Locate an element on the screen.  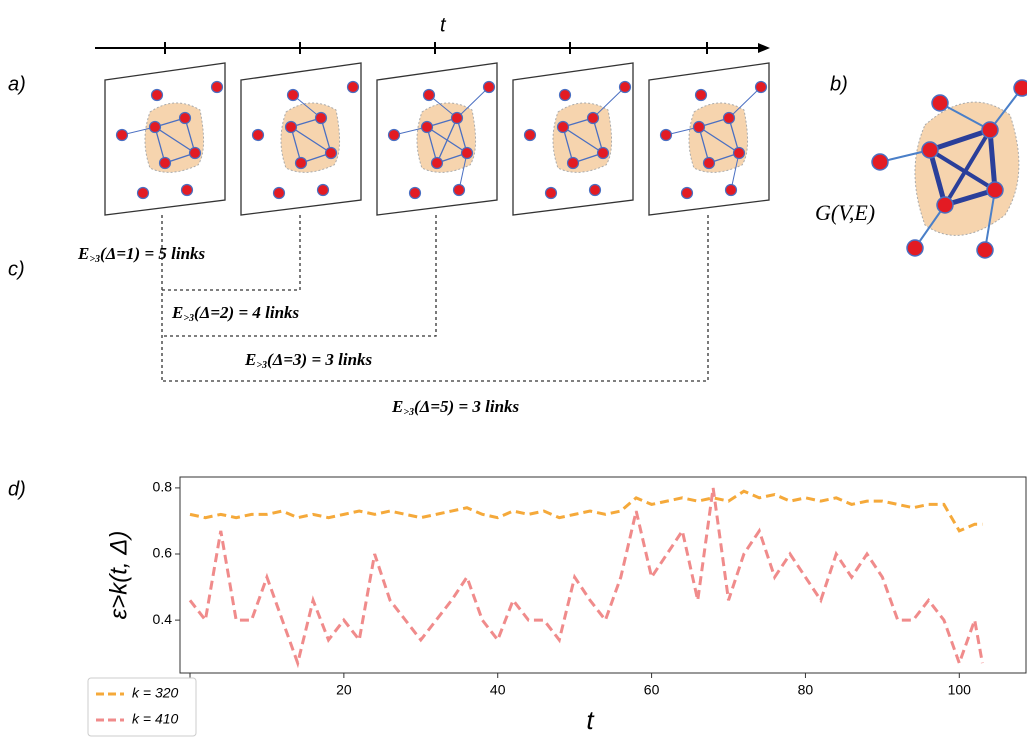
formula: E>3(Δ=1) = 5 links is located at coordinates (141, 254).